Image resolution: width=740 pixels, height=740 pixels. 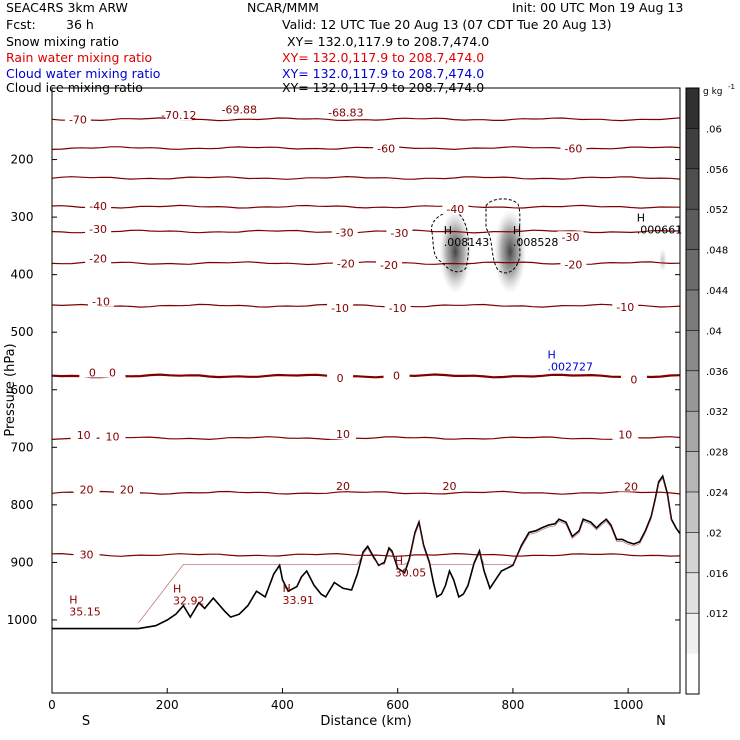 I want to click on colorbar-tick-label: .04, so click(x=714, y=331).